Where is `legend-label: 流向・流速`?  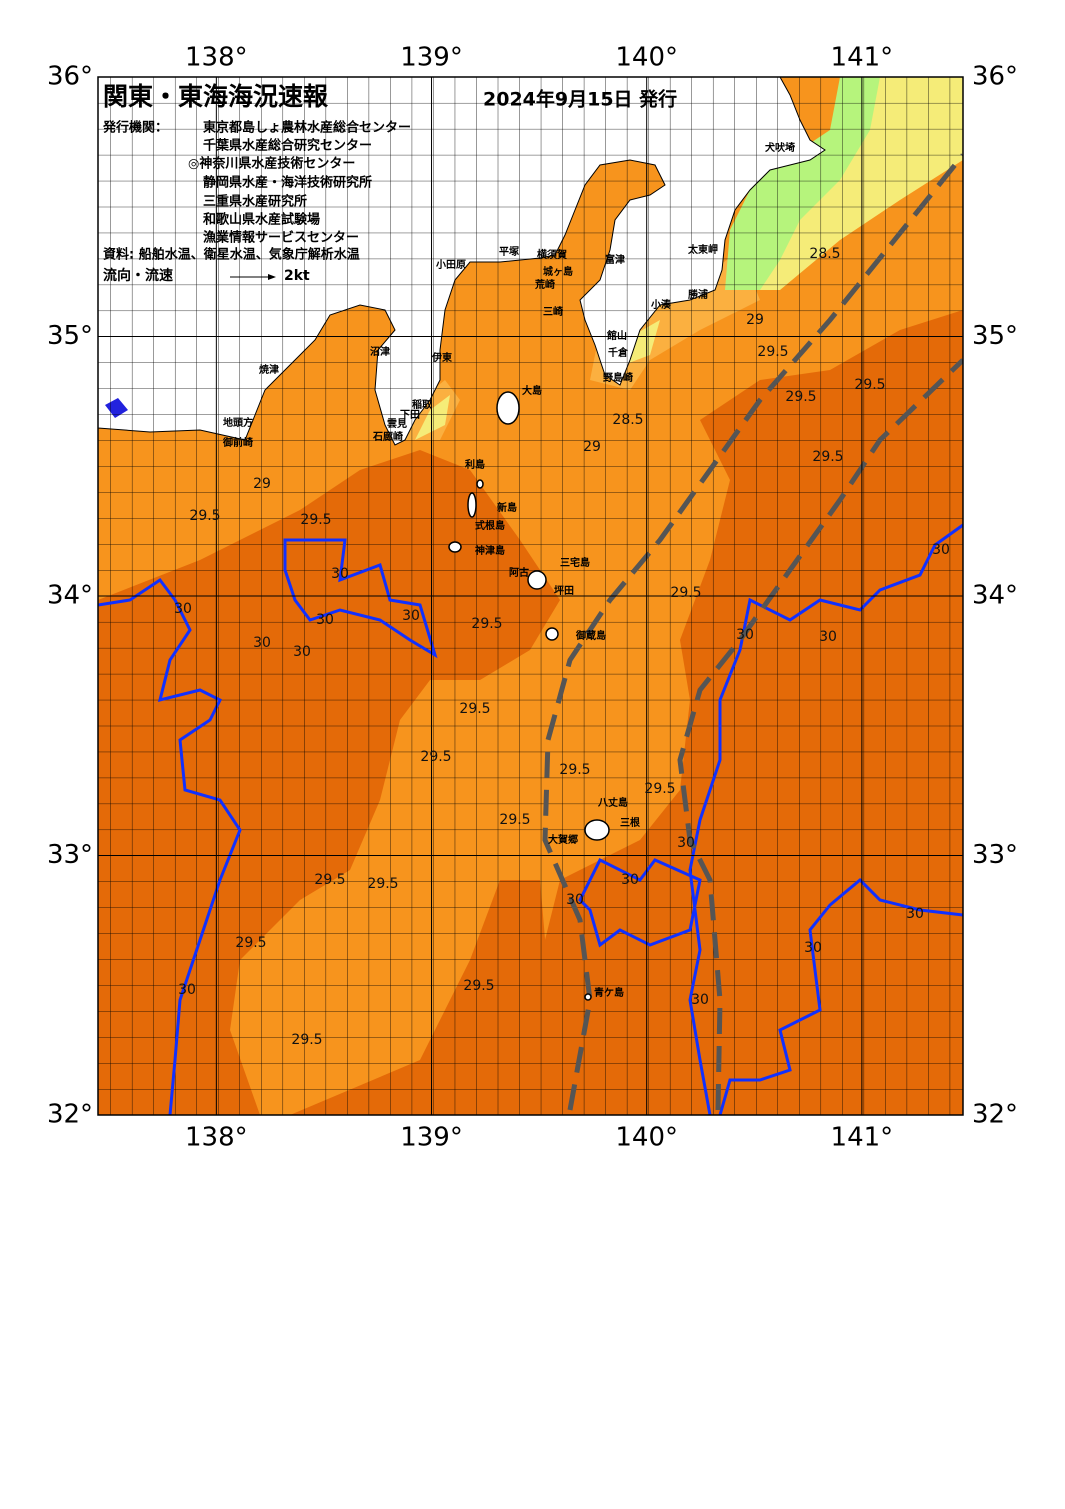
legend-label: 流向・流速 is located at coordinates (138, 275).